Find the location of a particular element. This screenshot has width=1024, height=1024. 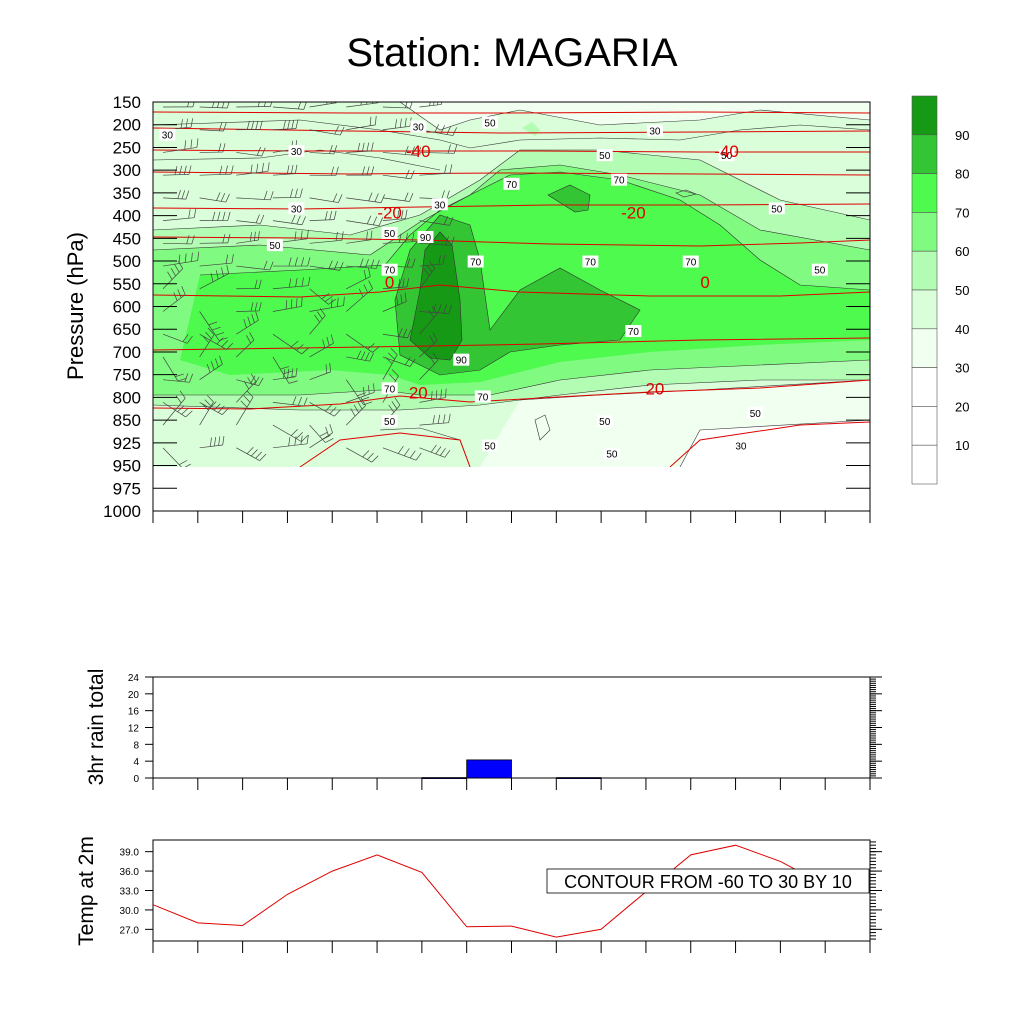

rh-contour-label: 70 is located at coordinates (390, 271).